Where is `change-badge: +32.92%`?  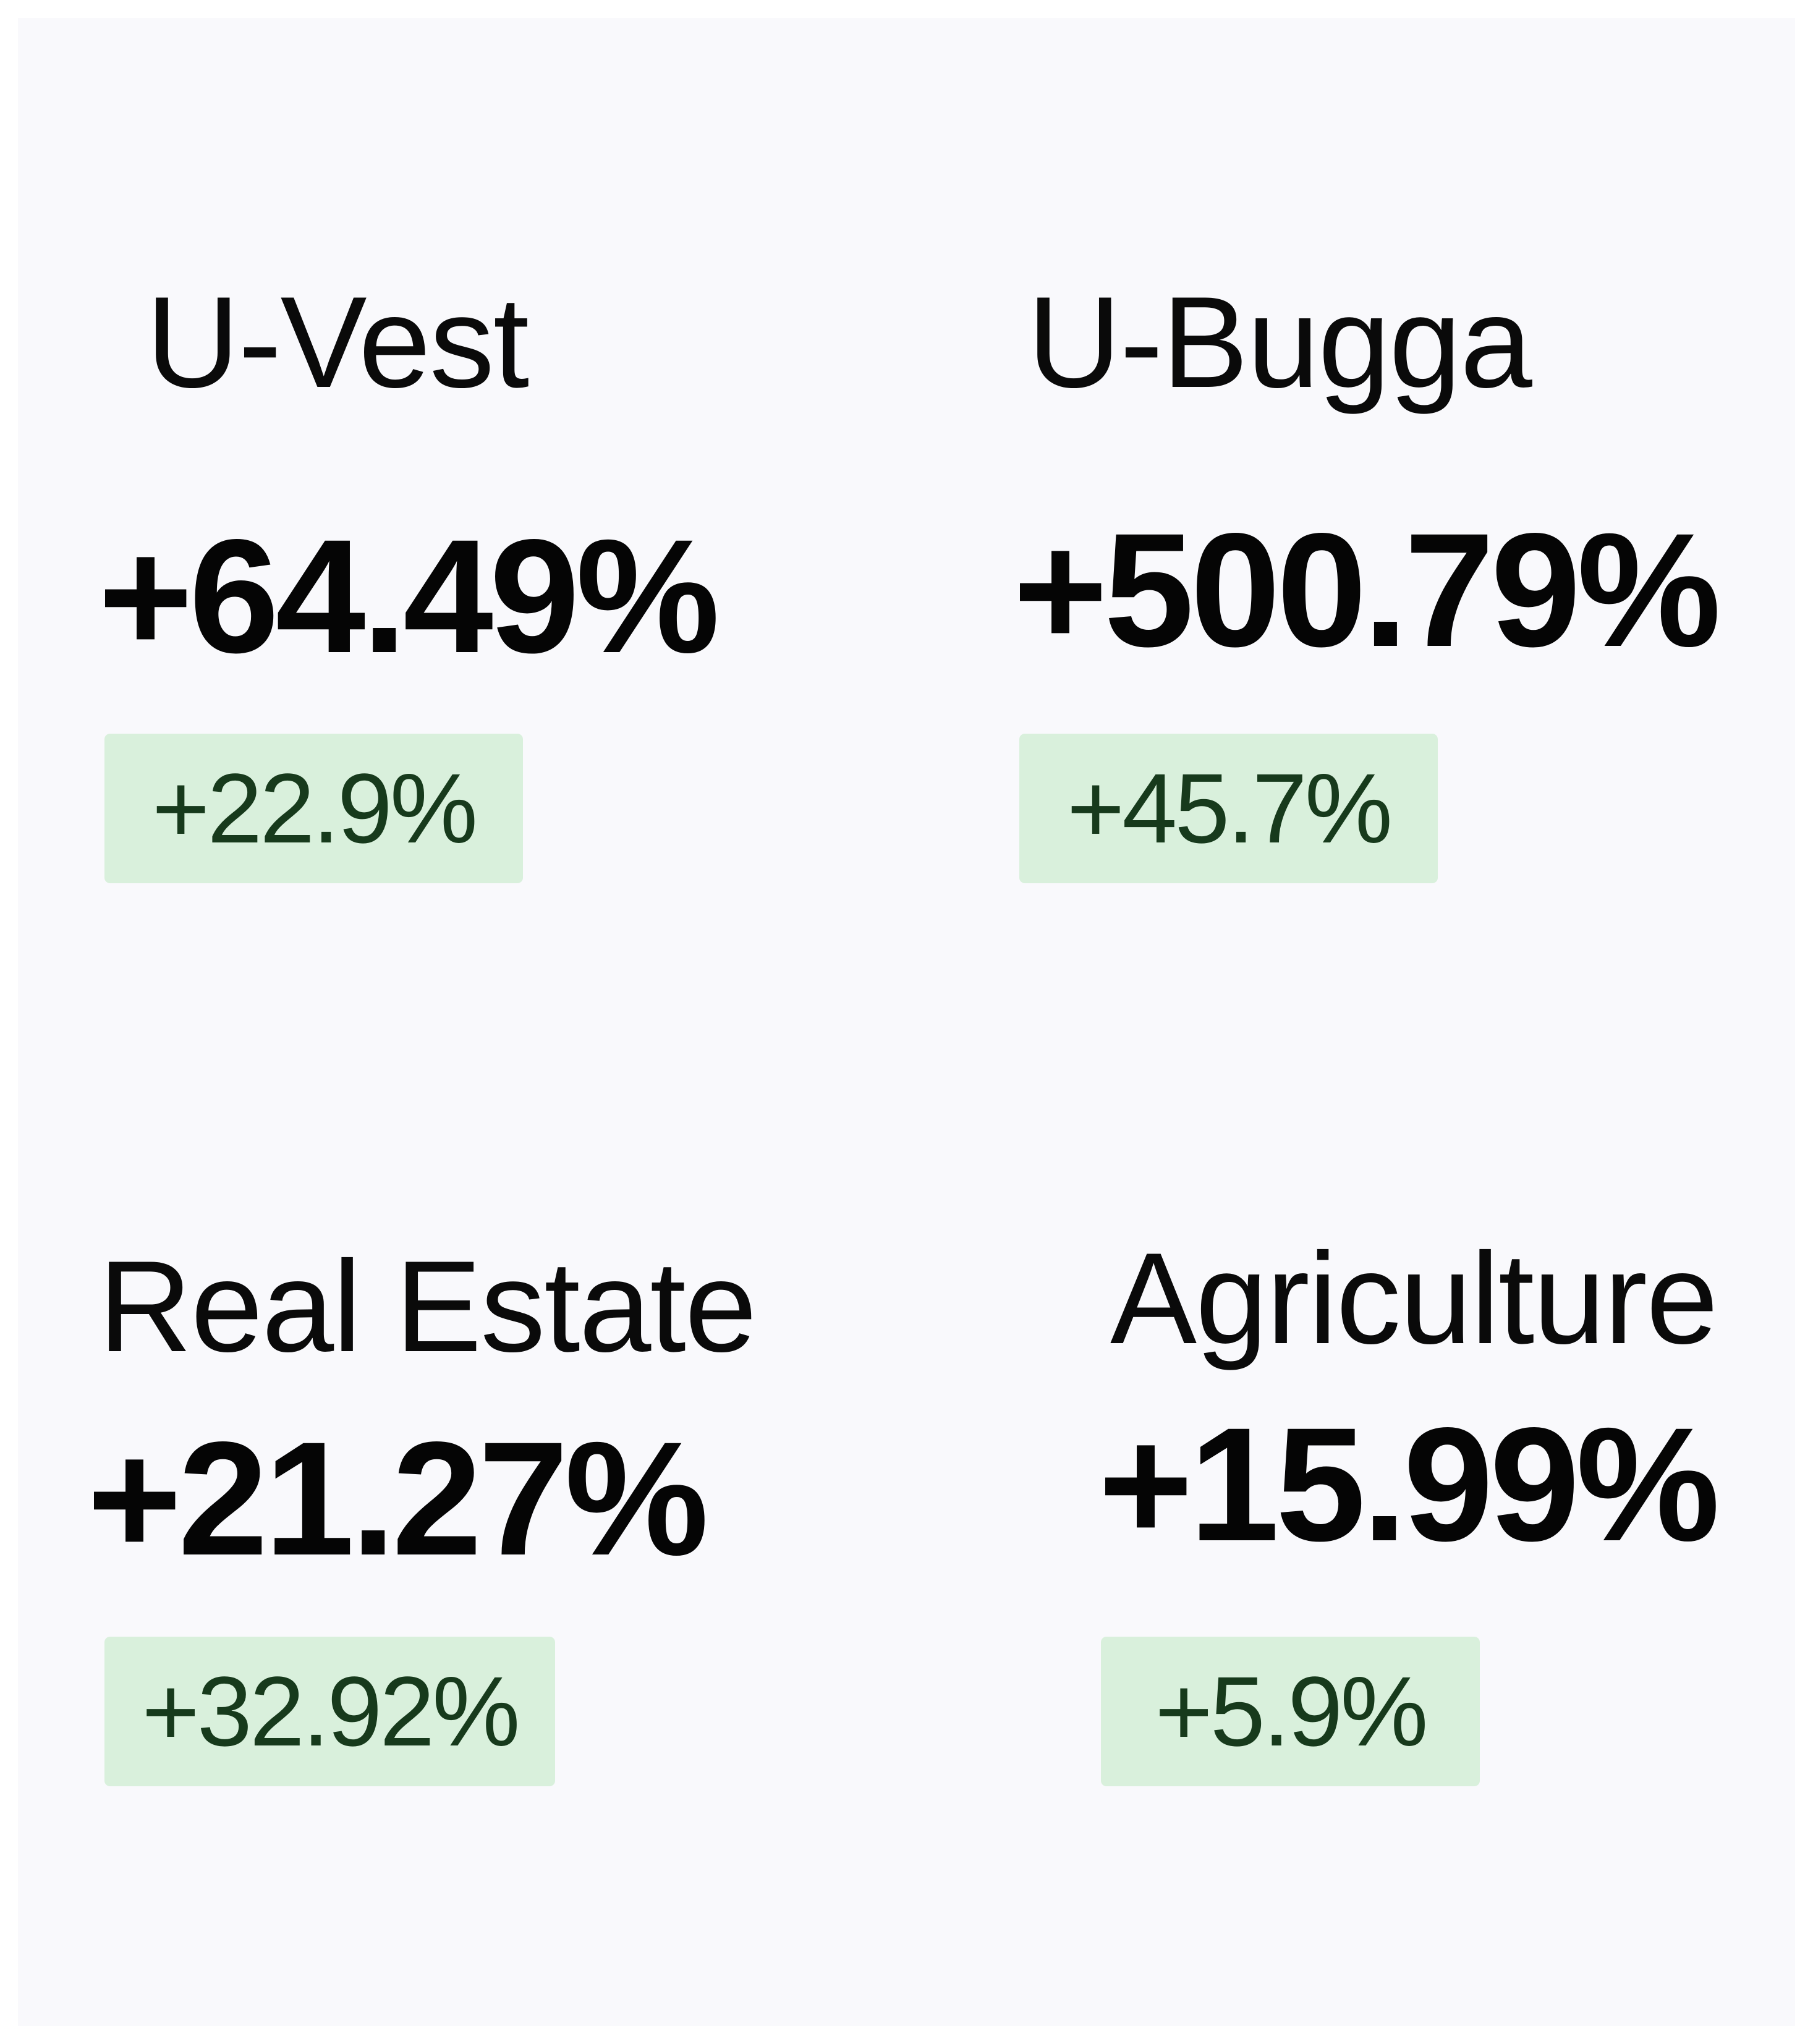
change-badge: +32.92% is located at coordinates (329, 1711).